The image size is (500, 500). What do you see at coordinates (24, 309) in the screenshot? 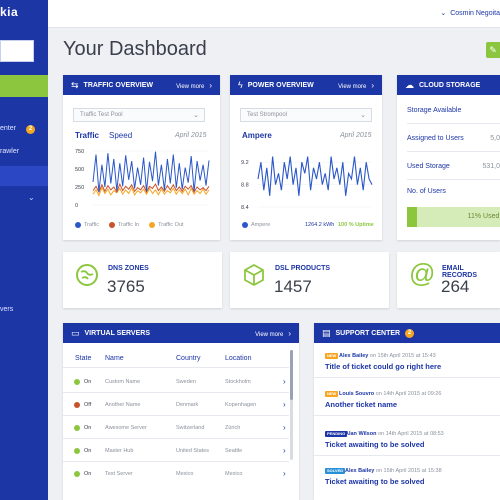
I see `sidebar-item-servers: vers` at bounding box center [24, 309].